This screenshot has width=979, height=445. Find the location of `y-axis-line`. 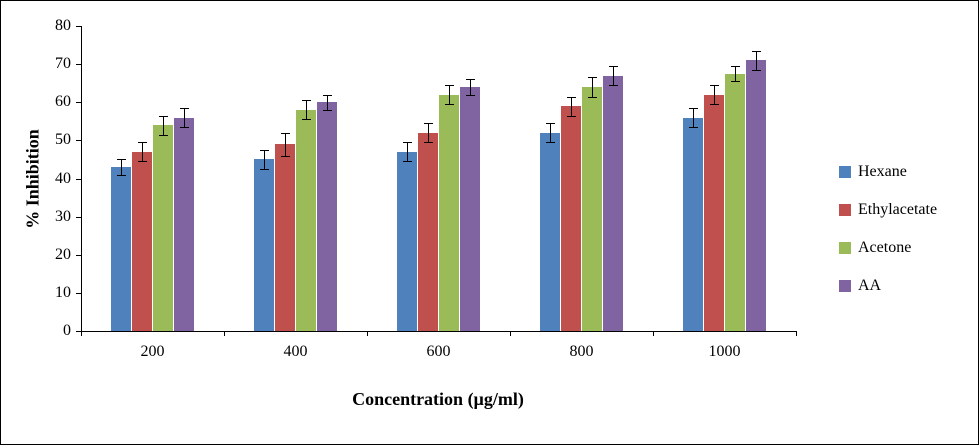

y-axis-line is located at coordinates (81, 179).